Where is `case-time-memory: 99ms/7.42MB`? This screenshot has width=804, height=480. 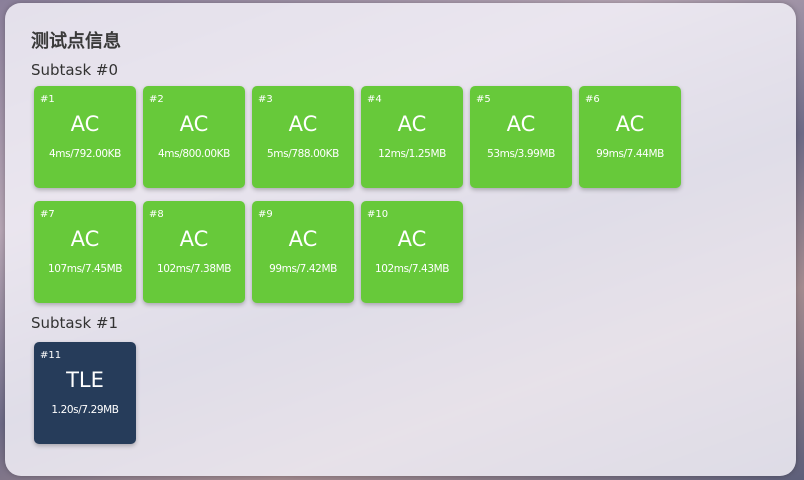
case-time-memory: 99ms/7.42MB is located at coordinates (303, 269).